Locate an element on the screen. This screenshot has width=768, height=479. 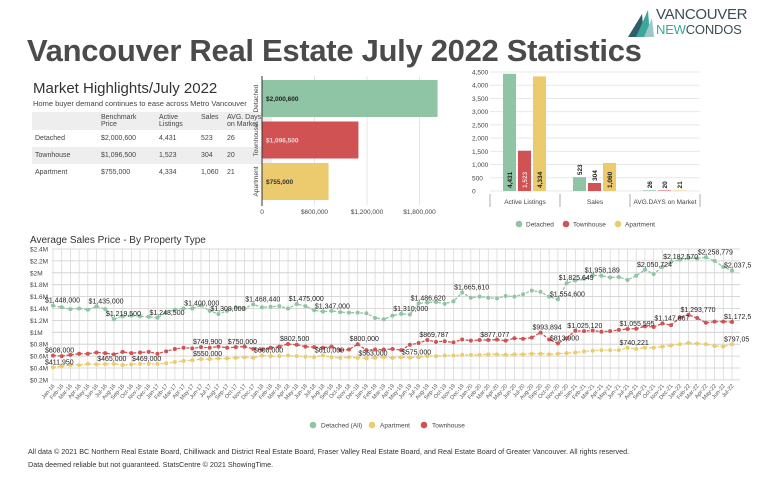
data-label-townhouse: $993,894 is located at coordinates (546, 328).